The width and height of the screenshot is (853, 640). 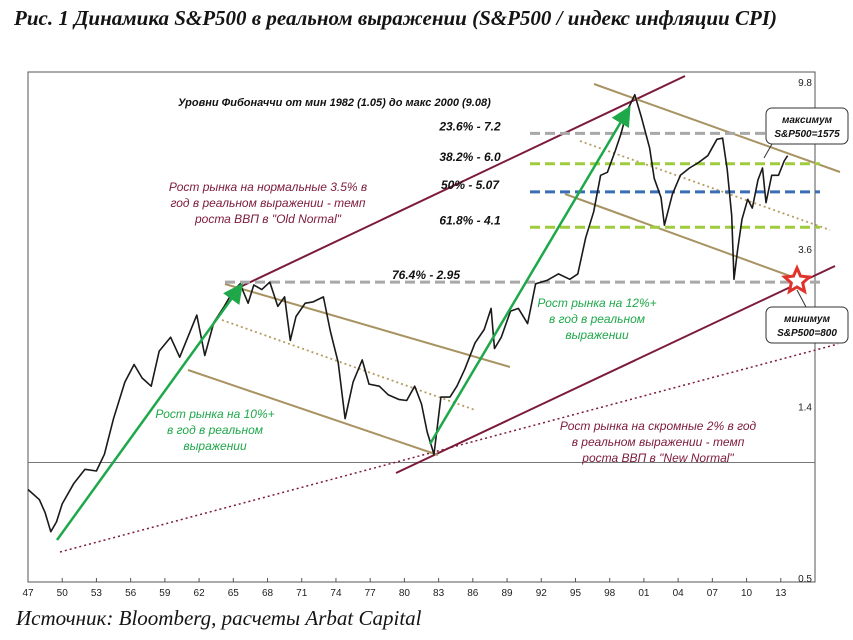 I want to click on post2000-channel-upper-line, so click(x=717, y=128).